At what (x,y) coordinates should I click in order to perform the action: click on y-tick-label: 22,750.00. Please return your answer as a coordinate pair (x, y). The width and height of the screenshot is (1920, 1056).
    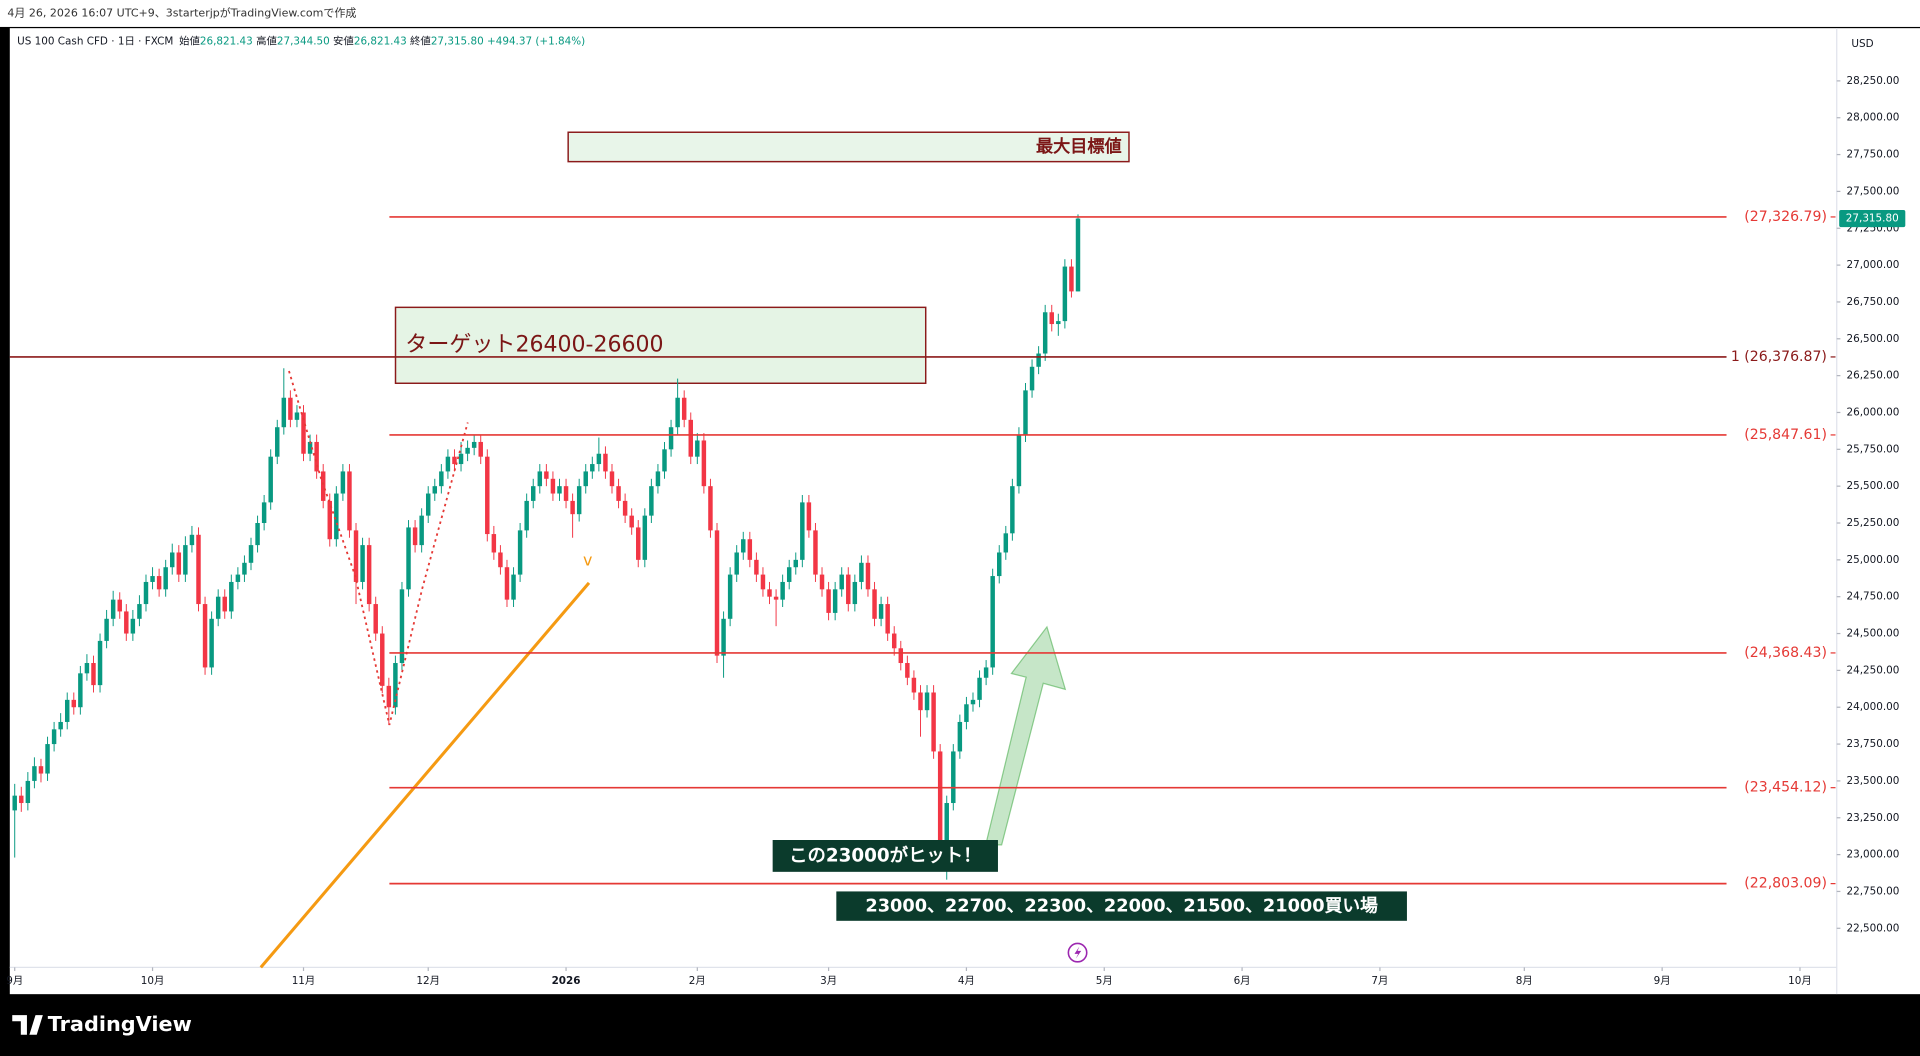
    Looking at the image, I should click on (1873, 891).